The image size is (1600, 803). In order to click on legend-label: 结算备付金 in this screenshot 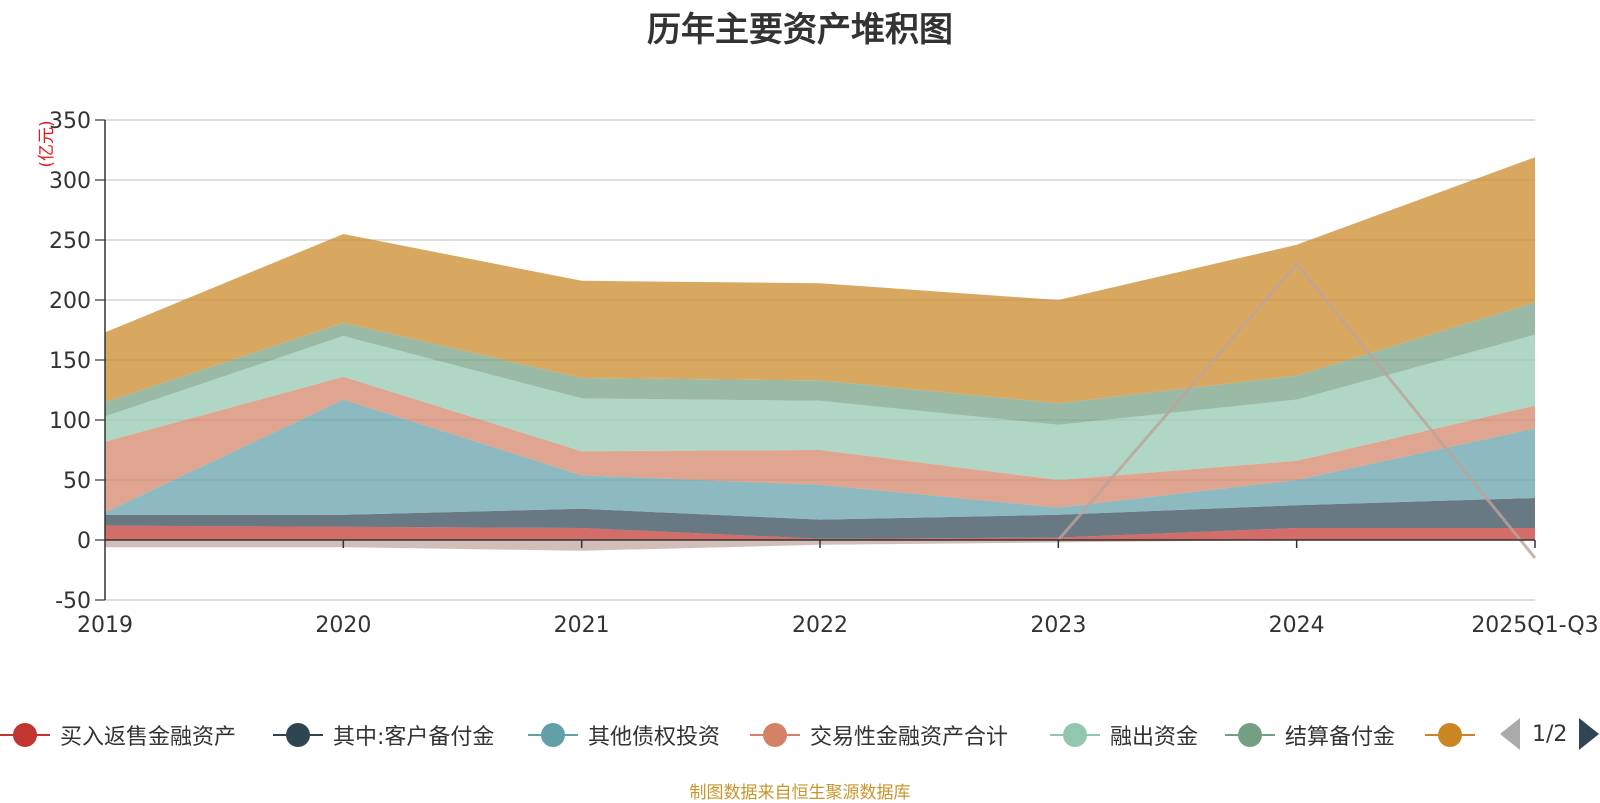, I will do `click(1340, 737)`.